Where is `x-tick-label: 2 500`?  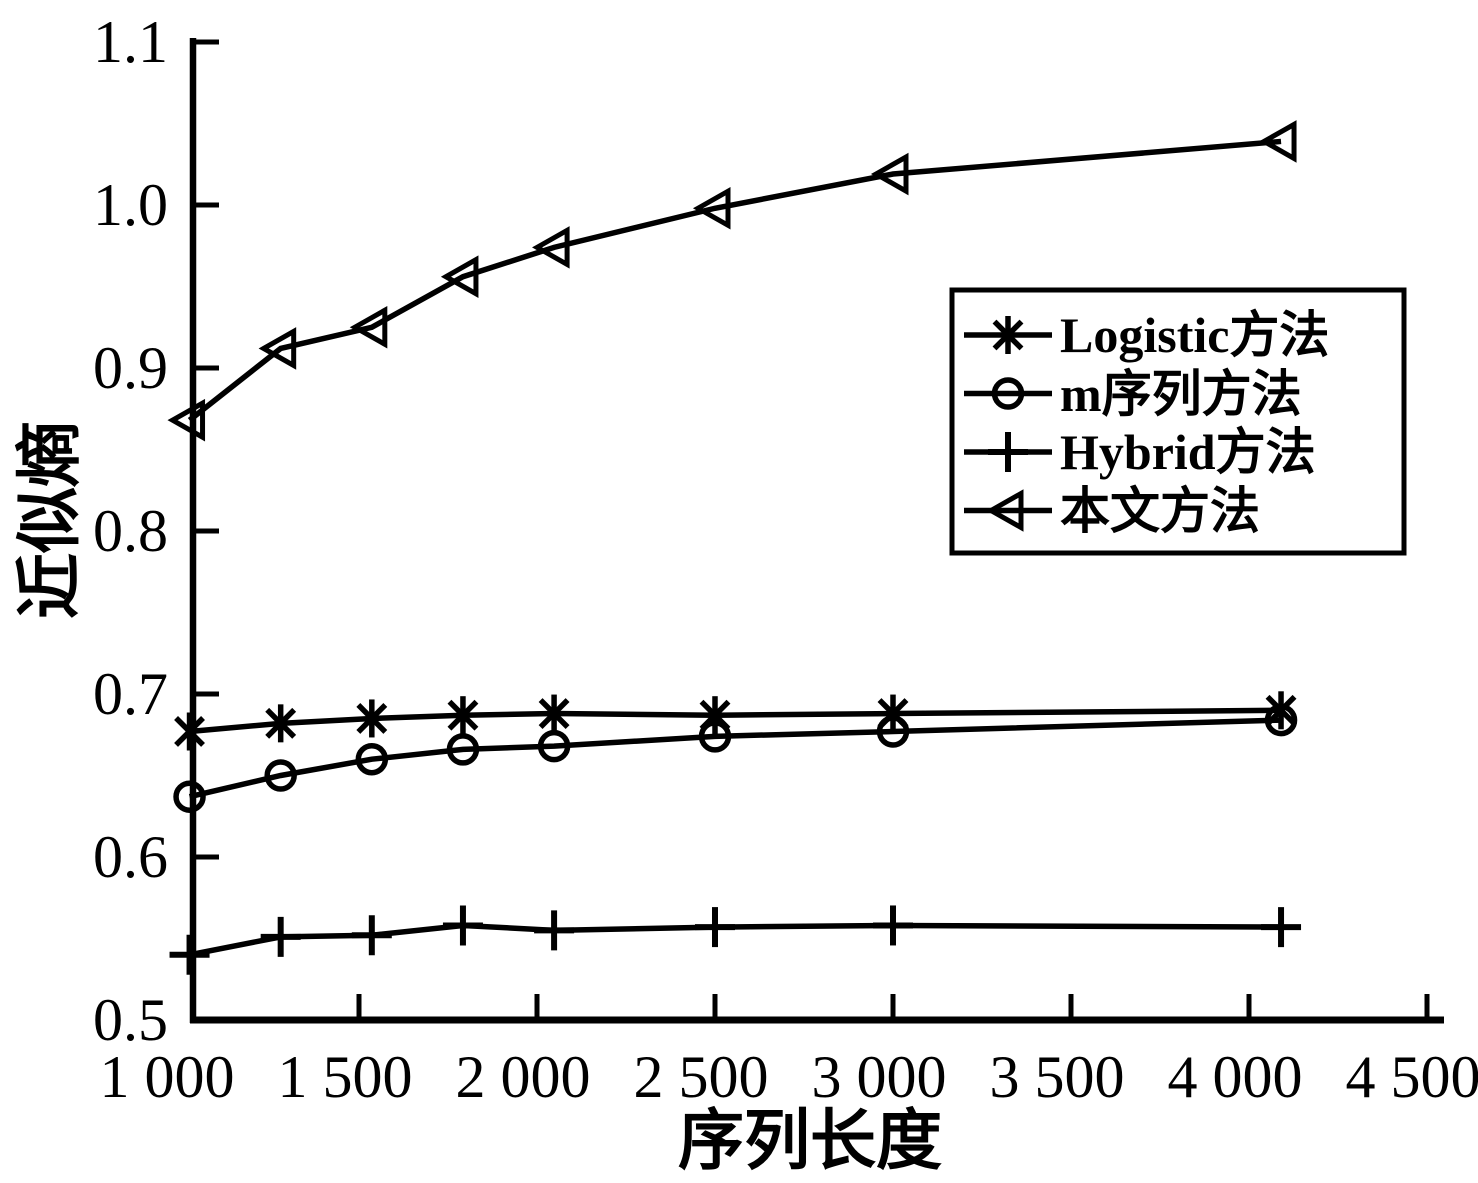 x-tick-label: 2 500 is located at coordinates (701, 1077).